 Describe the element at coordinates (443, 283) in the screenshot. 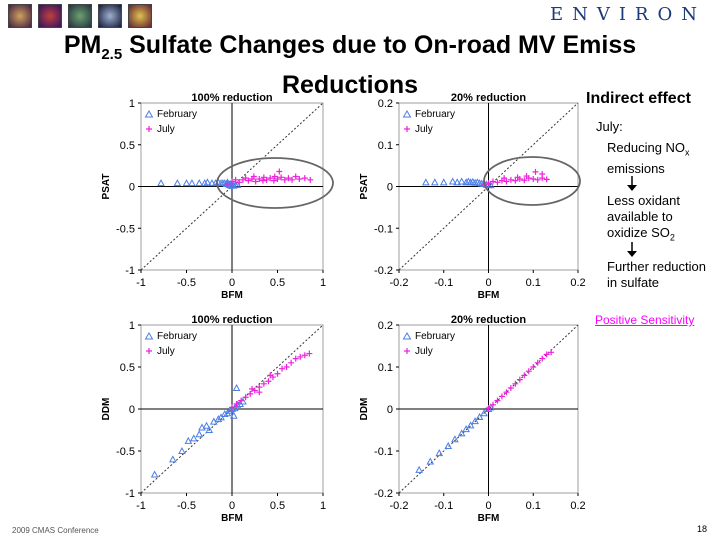

I see `x-tick-label: -0.1` at that location.